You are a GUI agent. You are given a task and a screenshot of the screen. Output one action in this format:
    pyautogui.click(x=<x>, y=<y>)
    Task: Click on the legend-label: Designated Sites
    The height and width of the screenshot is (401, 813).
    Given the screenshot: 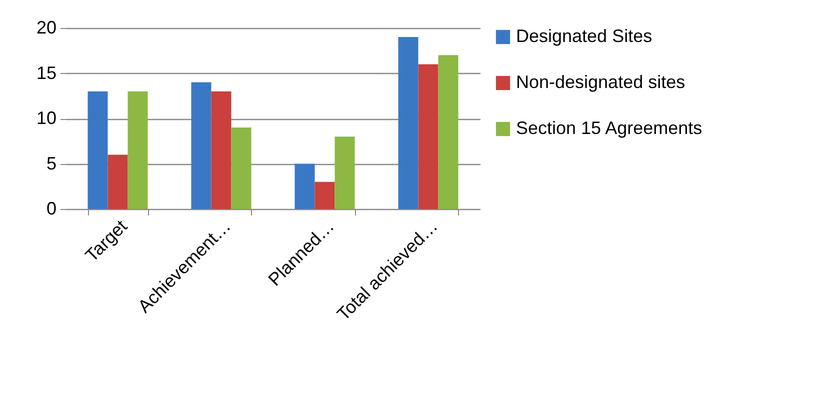 What is the action you would take?
    pyautogui.click(x=584, y=36)
    